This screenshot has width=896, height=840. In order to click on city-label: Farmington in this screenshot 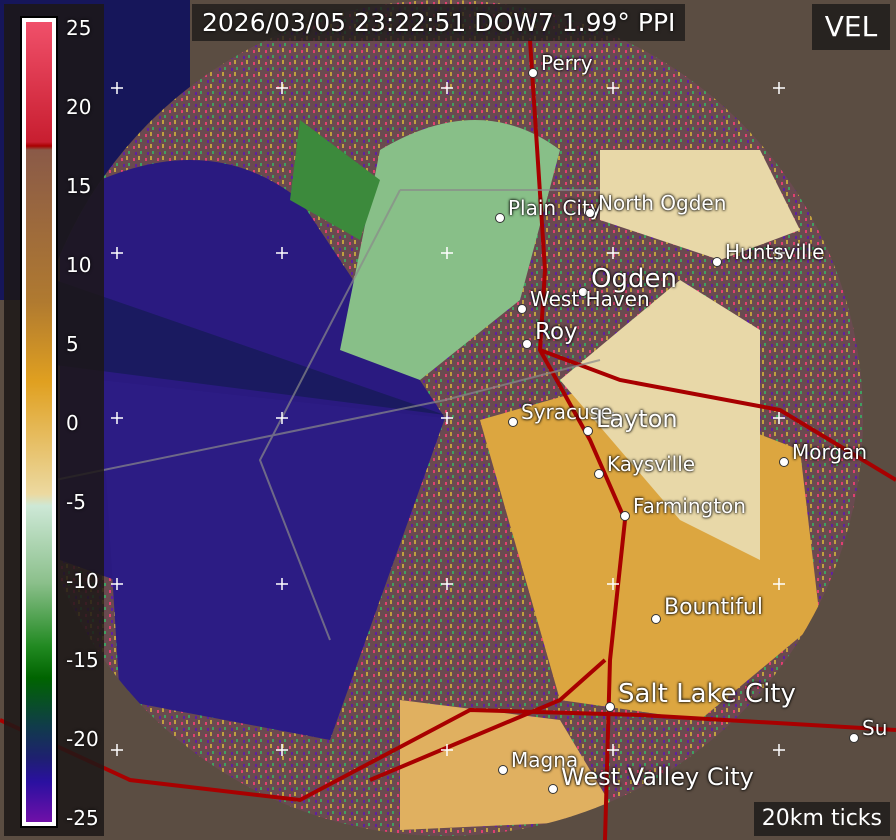, I will do `click(689, 506)`.